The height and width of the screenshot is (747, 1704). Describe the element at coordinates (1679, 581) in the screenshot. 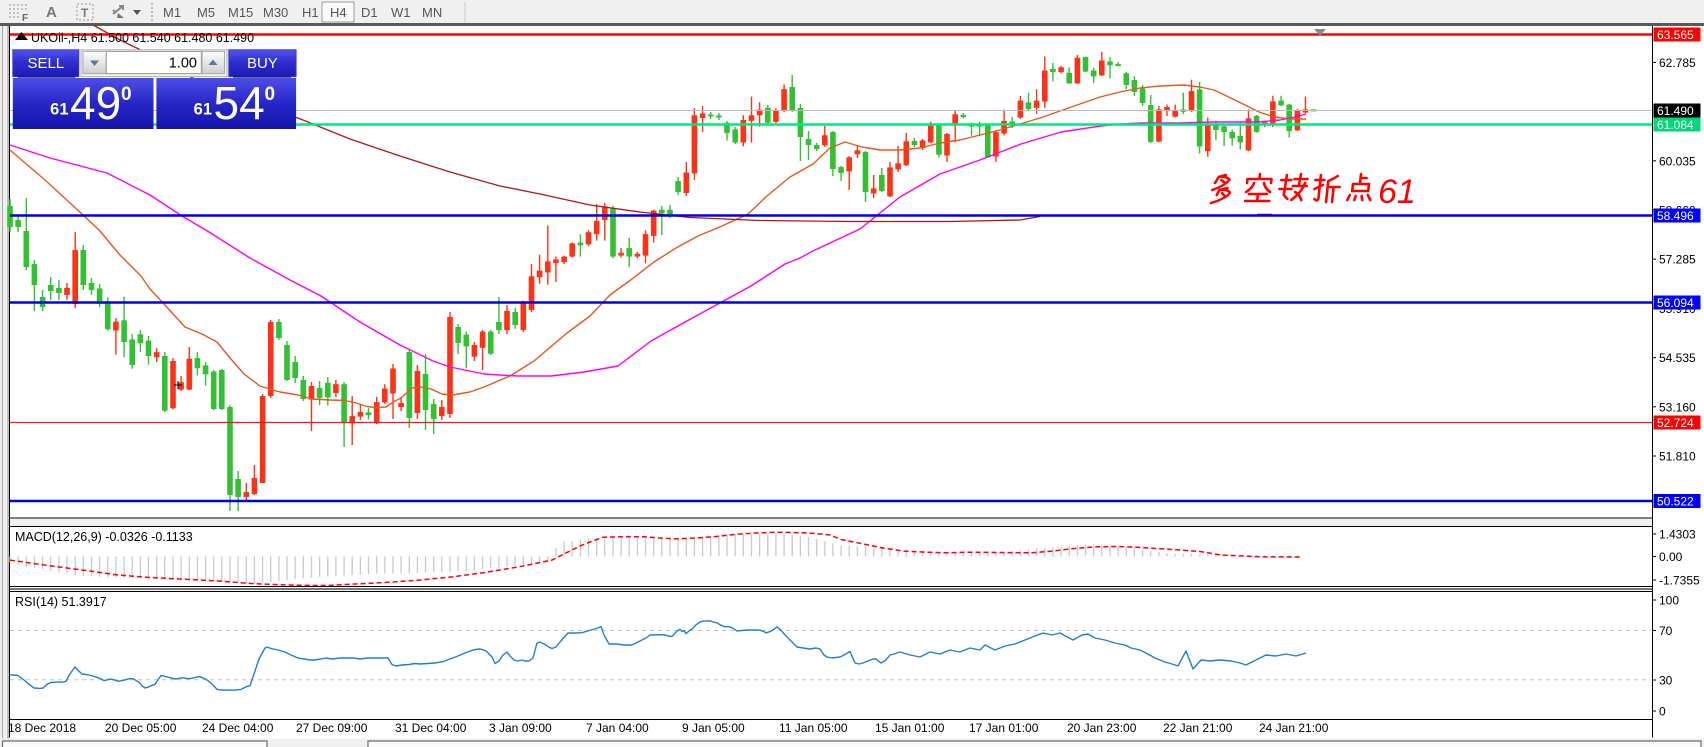

I see `svg-text: -1.7355` at that location.